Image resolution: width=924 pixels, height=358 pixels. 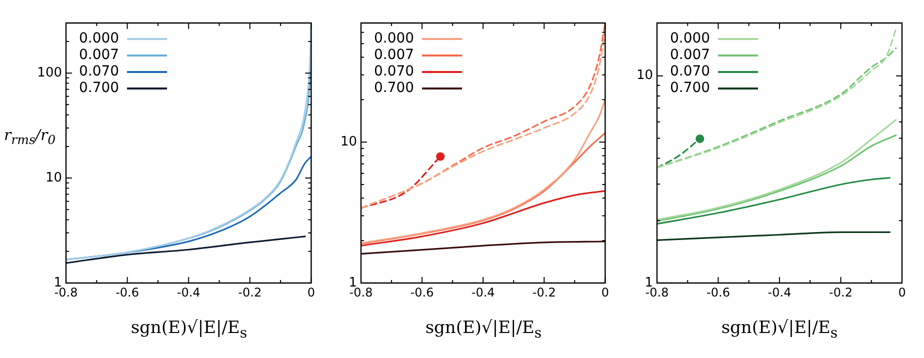 I want to click on y-axis-title: r$_{rms}$/r$_{0}$, so click(x=30, y=136).